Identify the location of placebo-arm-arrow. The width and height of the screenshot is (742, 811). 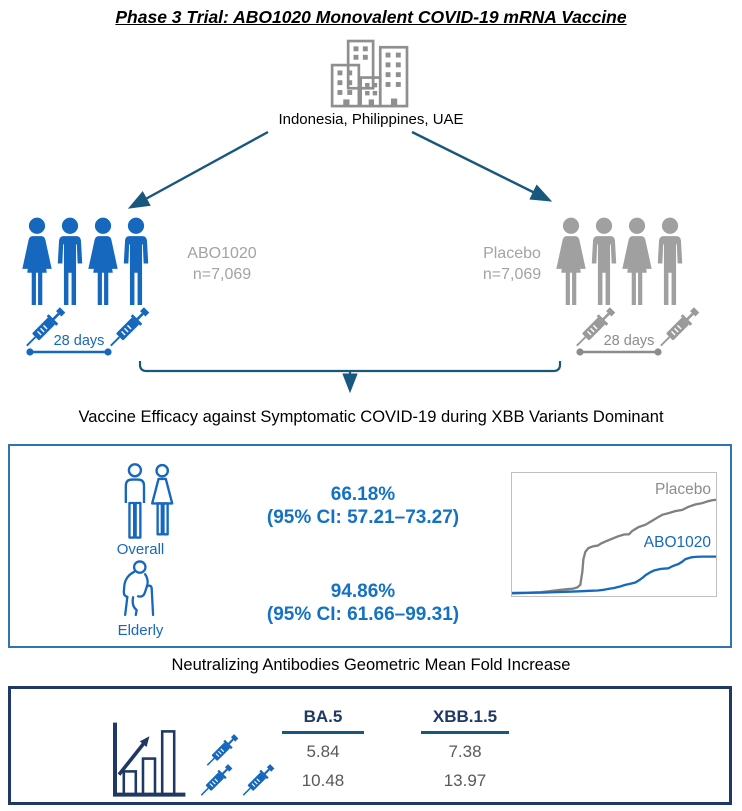
(482, 166).